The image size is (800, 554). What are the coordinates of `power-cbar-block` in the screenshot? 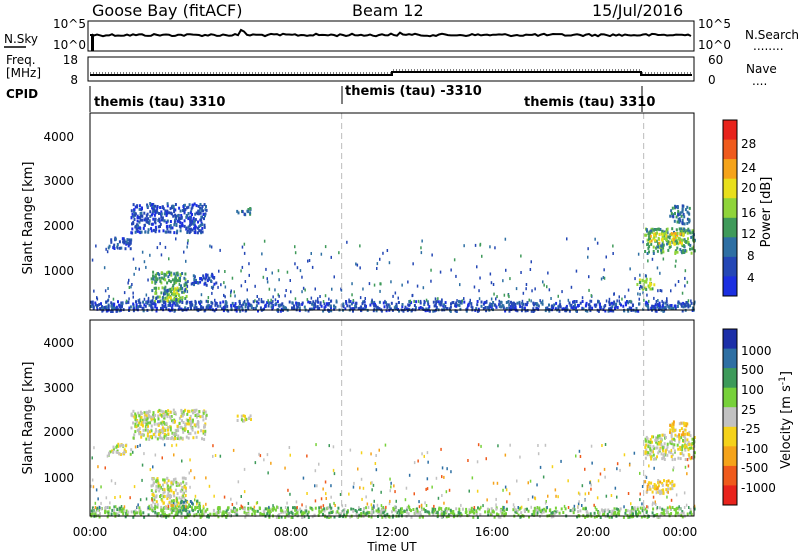 It's located at (730, 188).